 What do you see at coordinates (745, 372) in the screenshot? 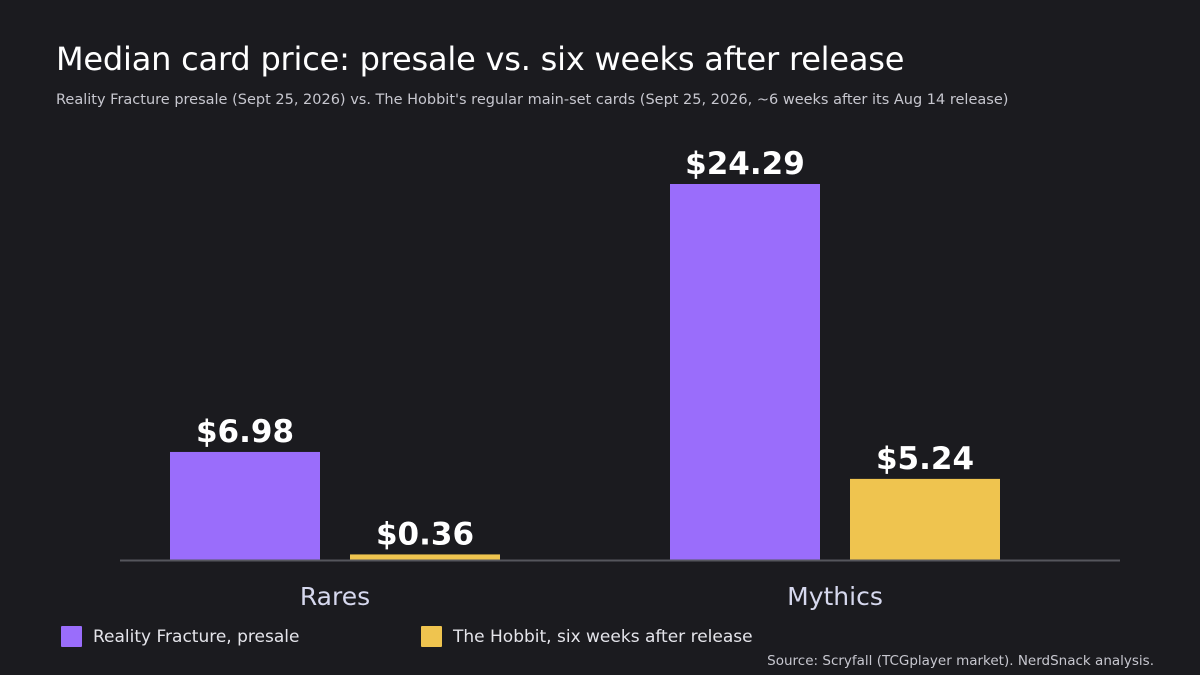
I see `bar-mythics-reality-fracture` at bounding box center [745, 372].